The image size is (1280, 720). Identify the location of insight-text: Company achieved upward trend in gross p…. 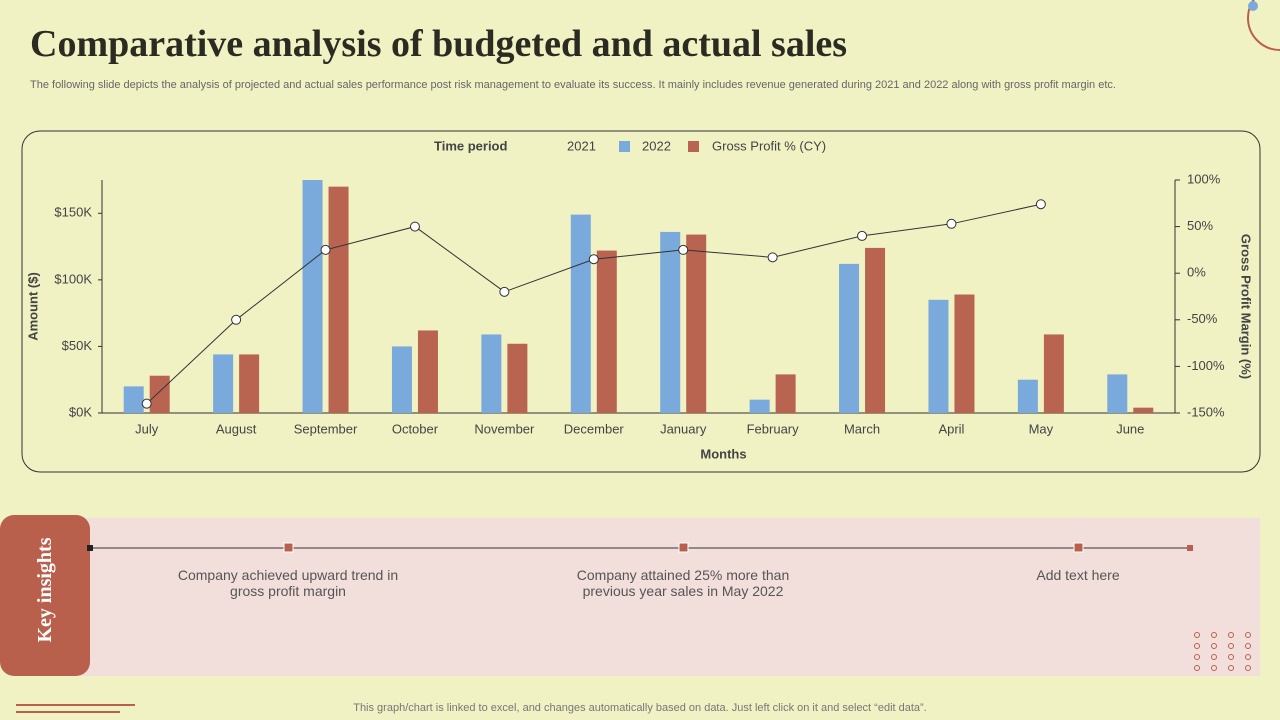
(288, 583).